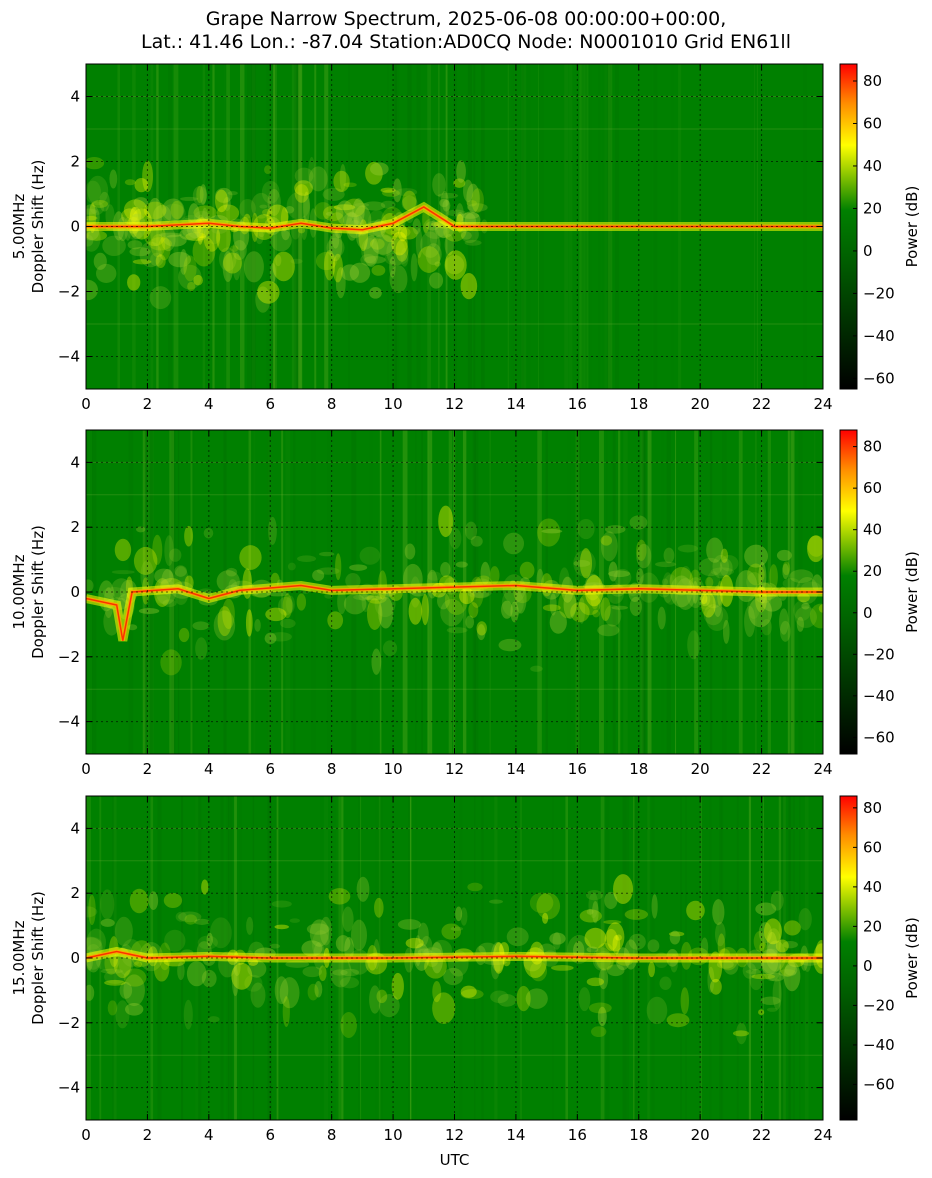 This screenshot has height=1178, width=932. Describe the element at coordinates (19, 227) in the screenshot. I see `y-axis-label-frequency: 5.00MHz` at that location.